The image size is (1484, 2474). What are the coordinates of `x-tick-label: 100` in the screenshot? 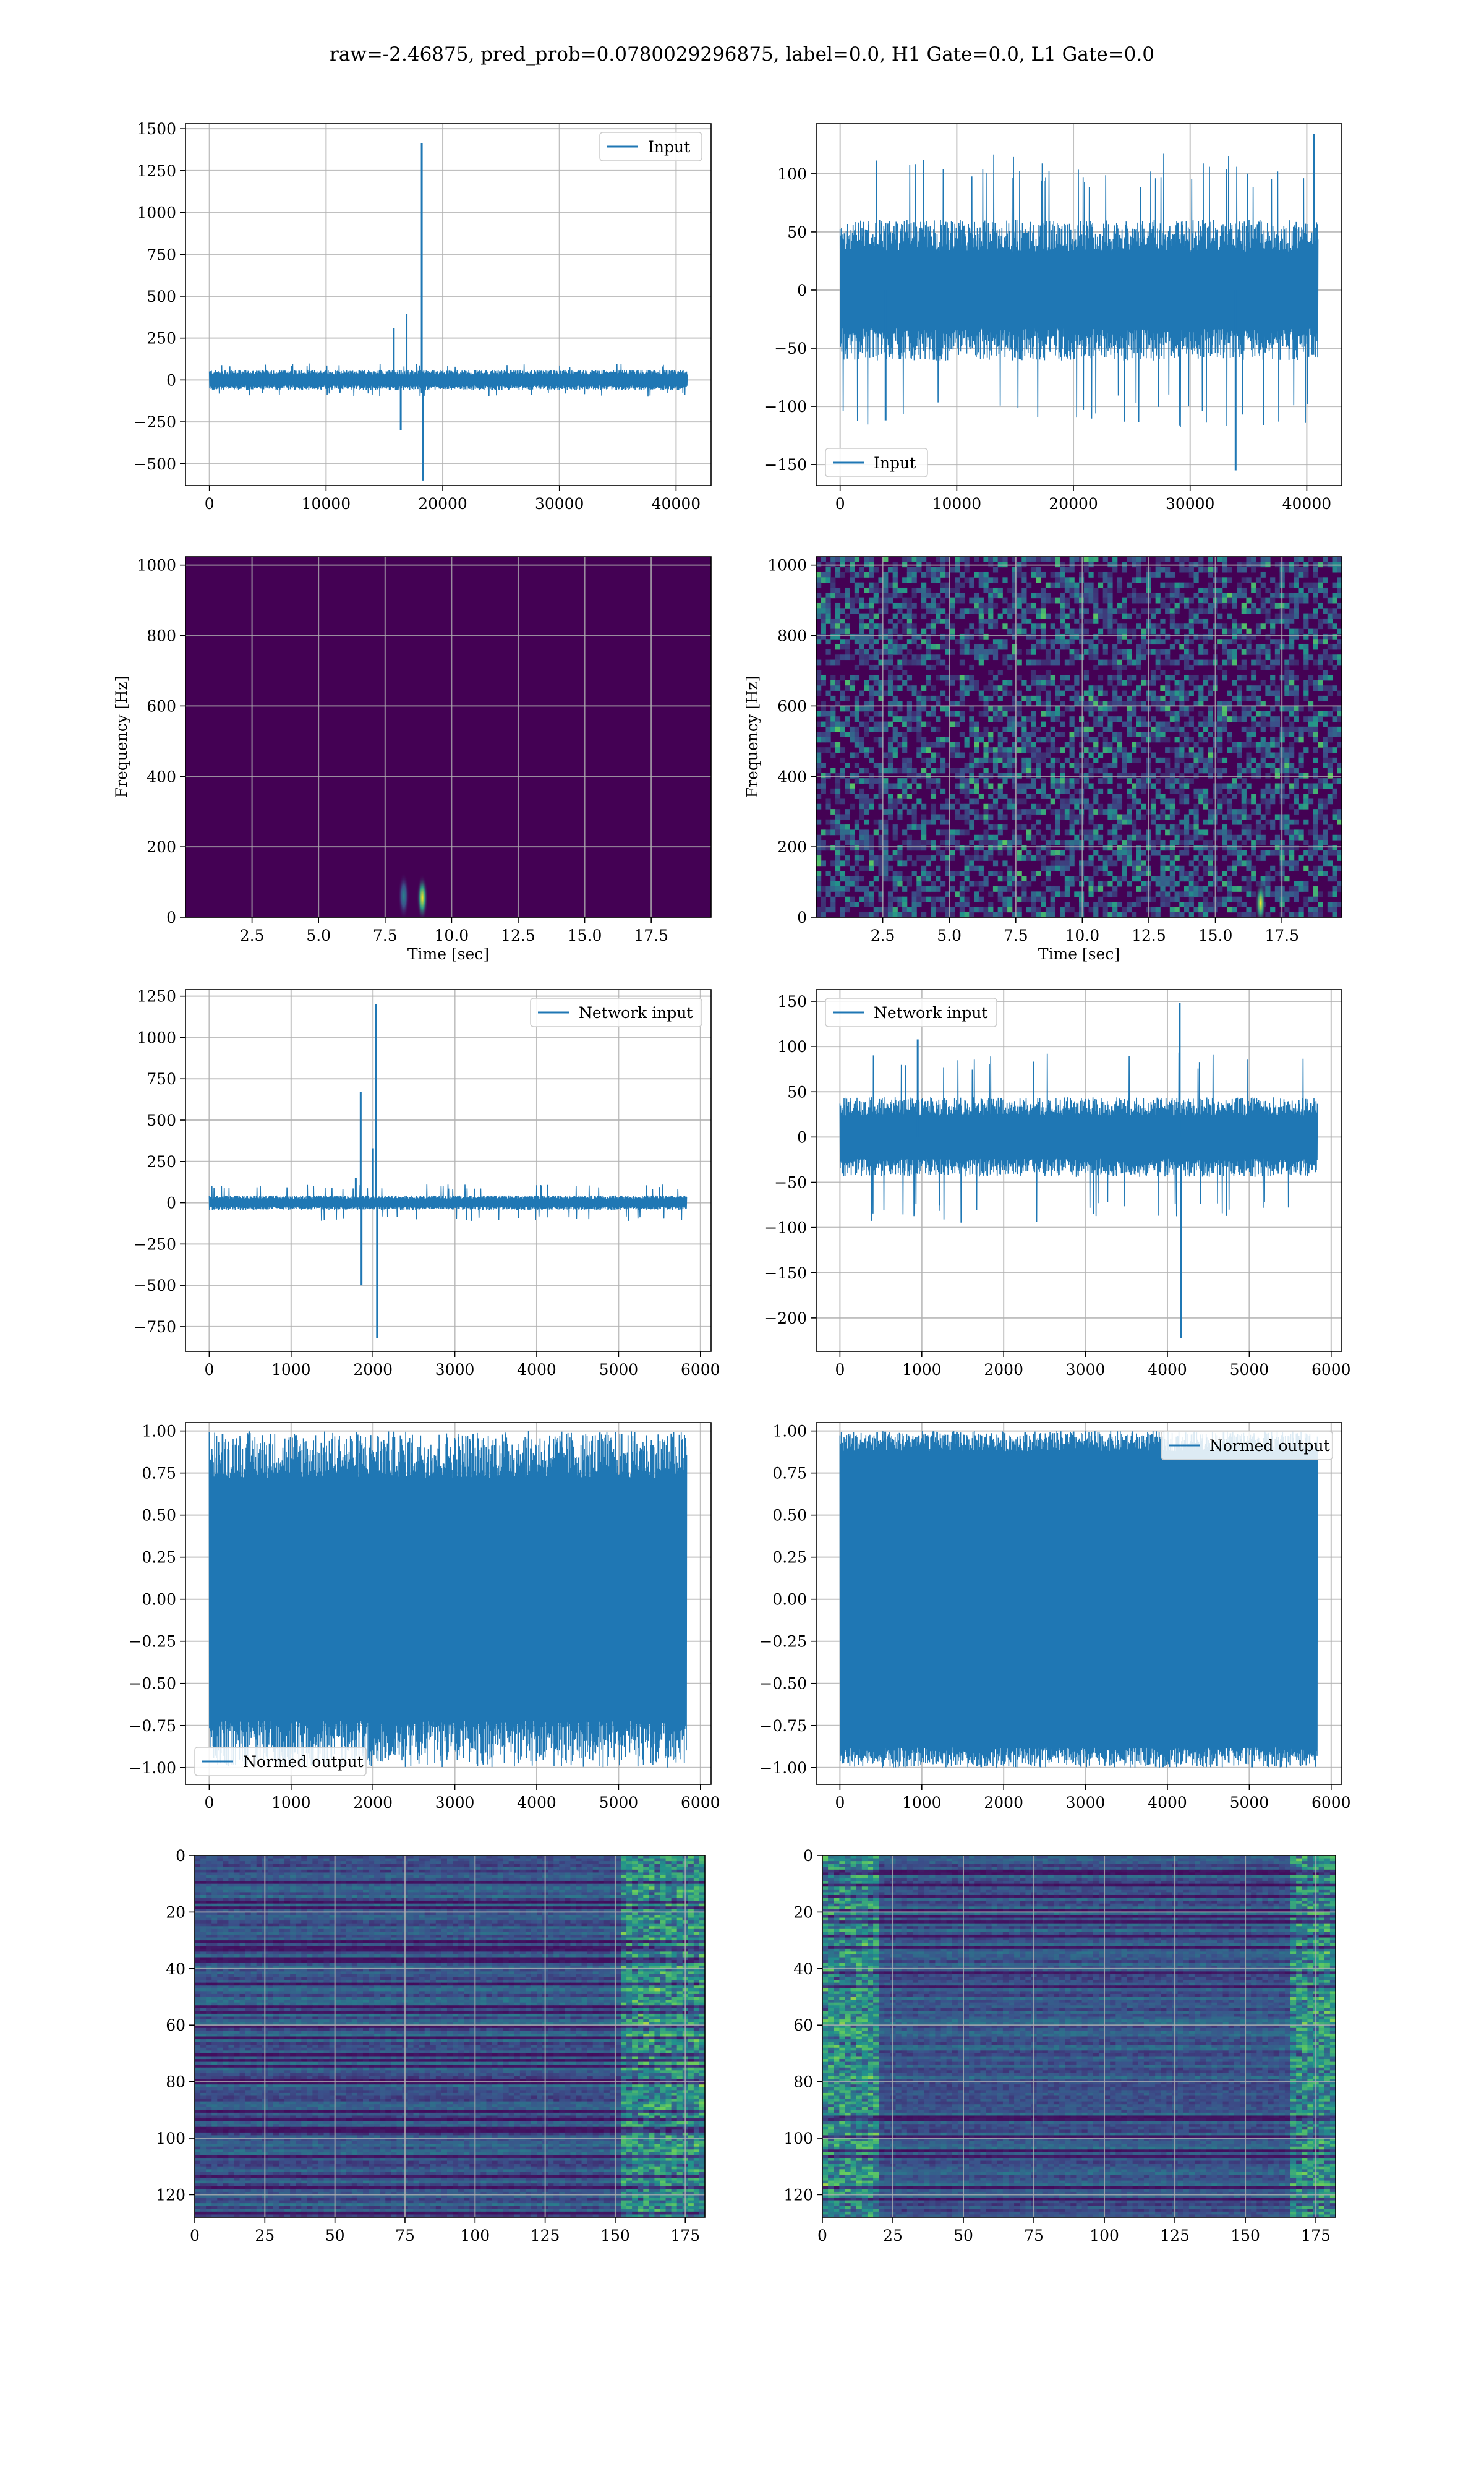 It's located at (1104, 2236).